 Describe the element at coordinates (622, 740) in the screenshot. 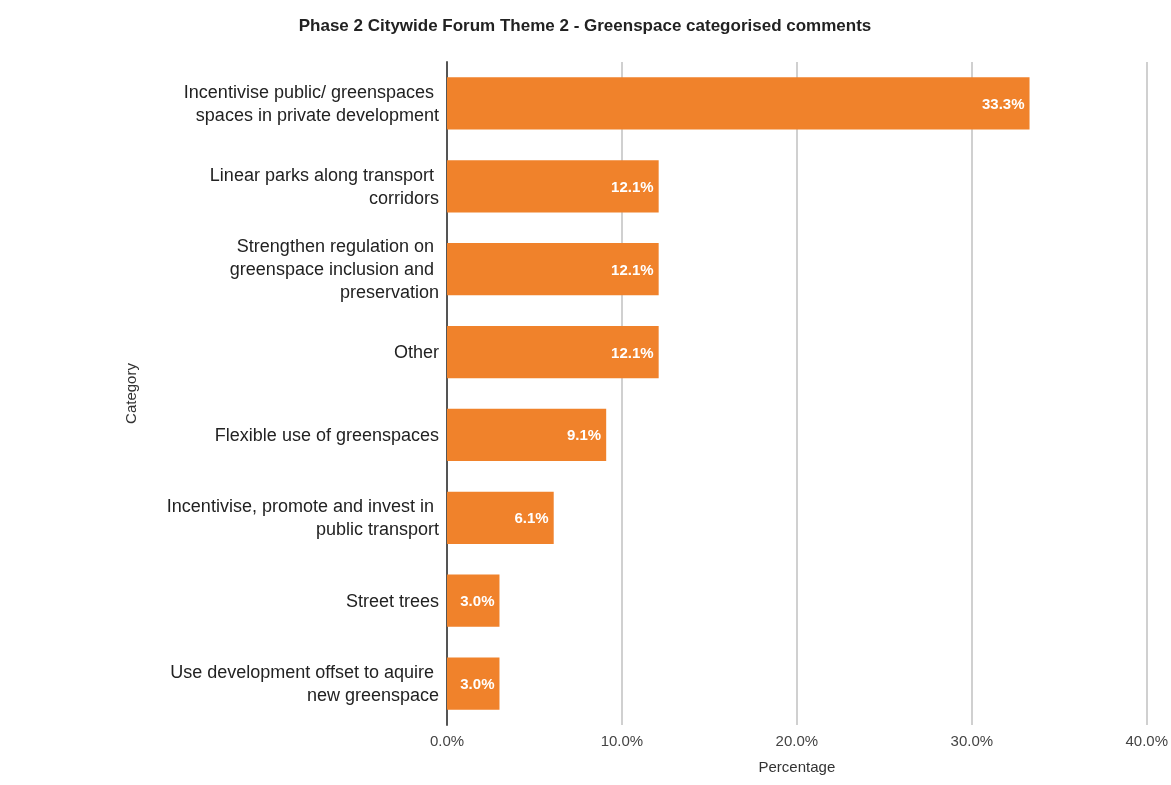

I see `x-tick-label: 10.0%` at that location.